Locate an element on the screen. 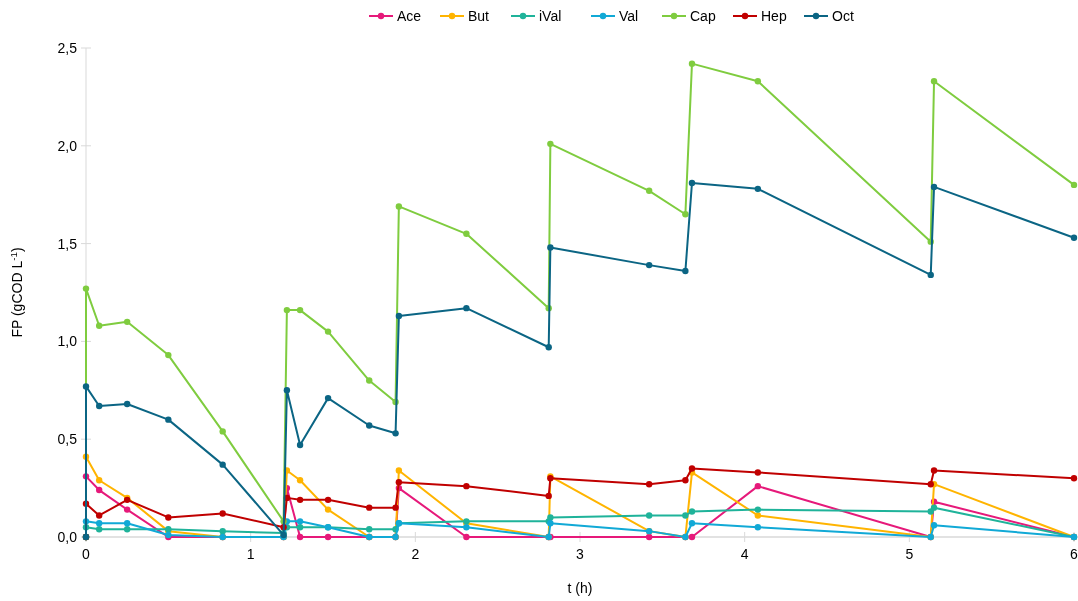  y-tick-label: 0,0 is located at coordinates (67, 537).